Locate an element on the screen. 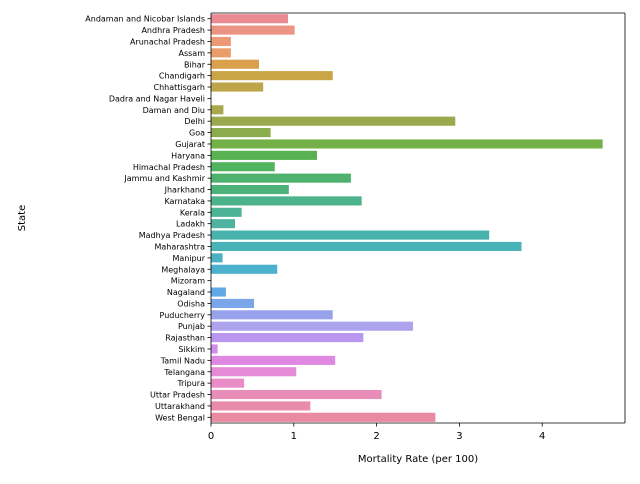 This screenshot has height=484, width=640. x-tick-label: 4 is located at coordinates (542, 436).